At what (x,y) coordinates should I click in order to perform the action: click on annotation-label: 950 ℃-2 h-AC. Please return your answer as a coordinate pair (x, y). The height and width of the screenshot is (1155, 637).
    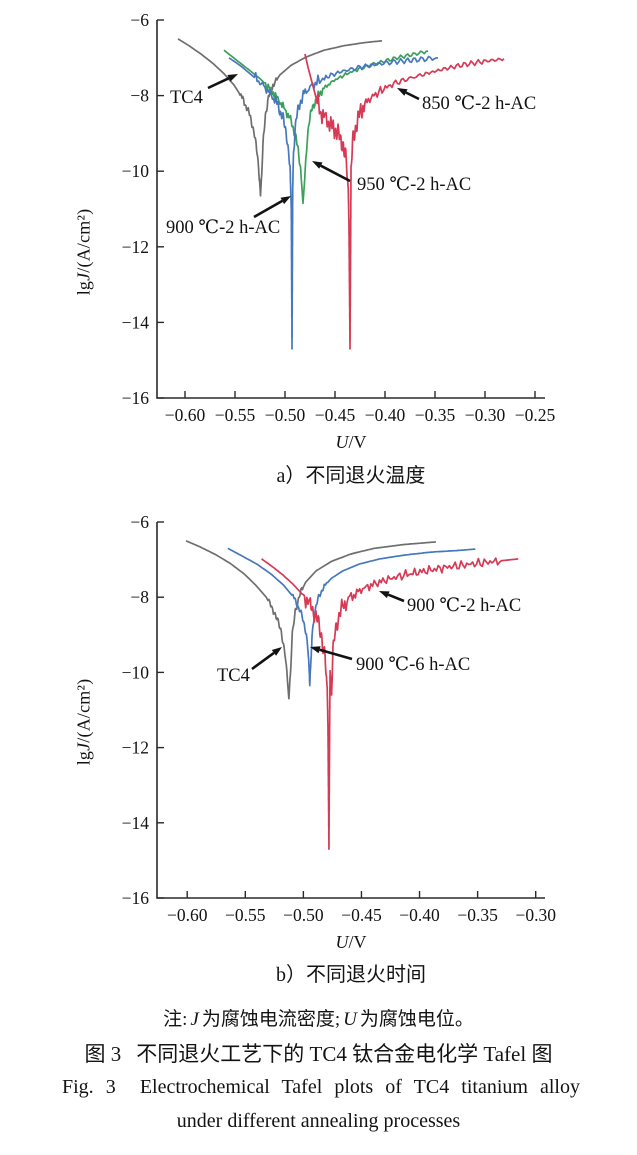
    Looking at the image, I should click on (414, 185).